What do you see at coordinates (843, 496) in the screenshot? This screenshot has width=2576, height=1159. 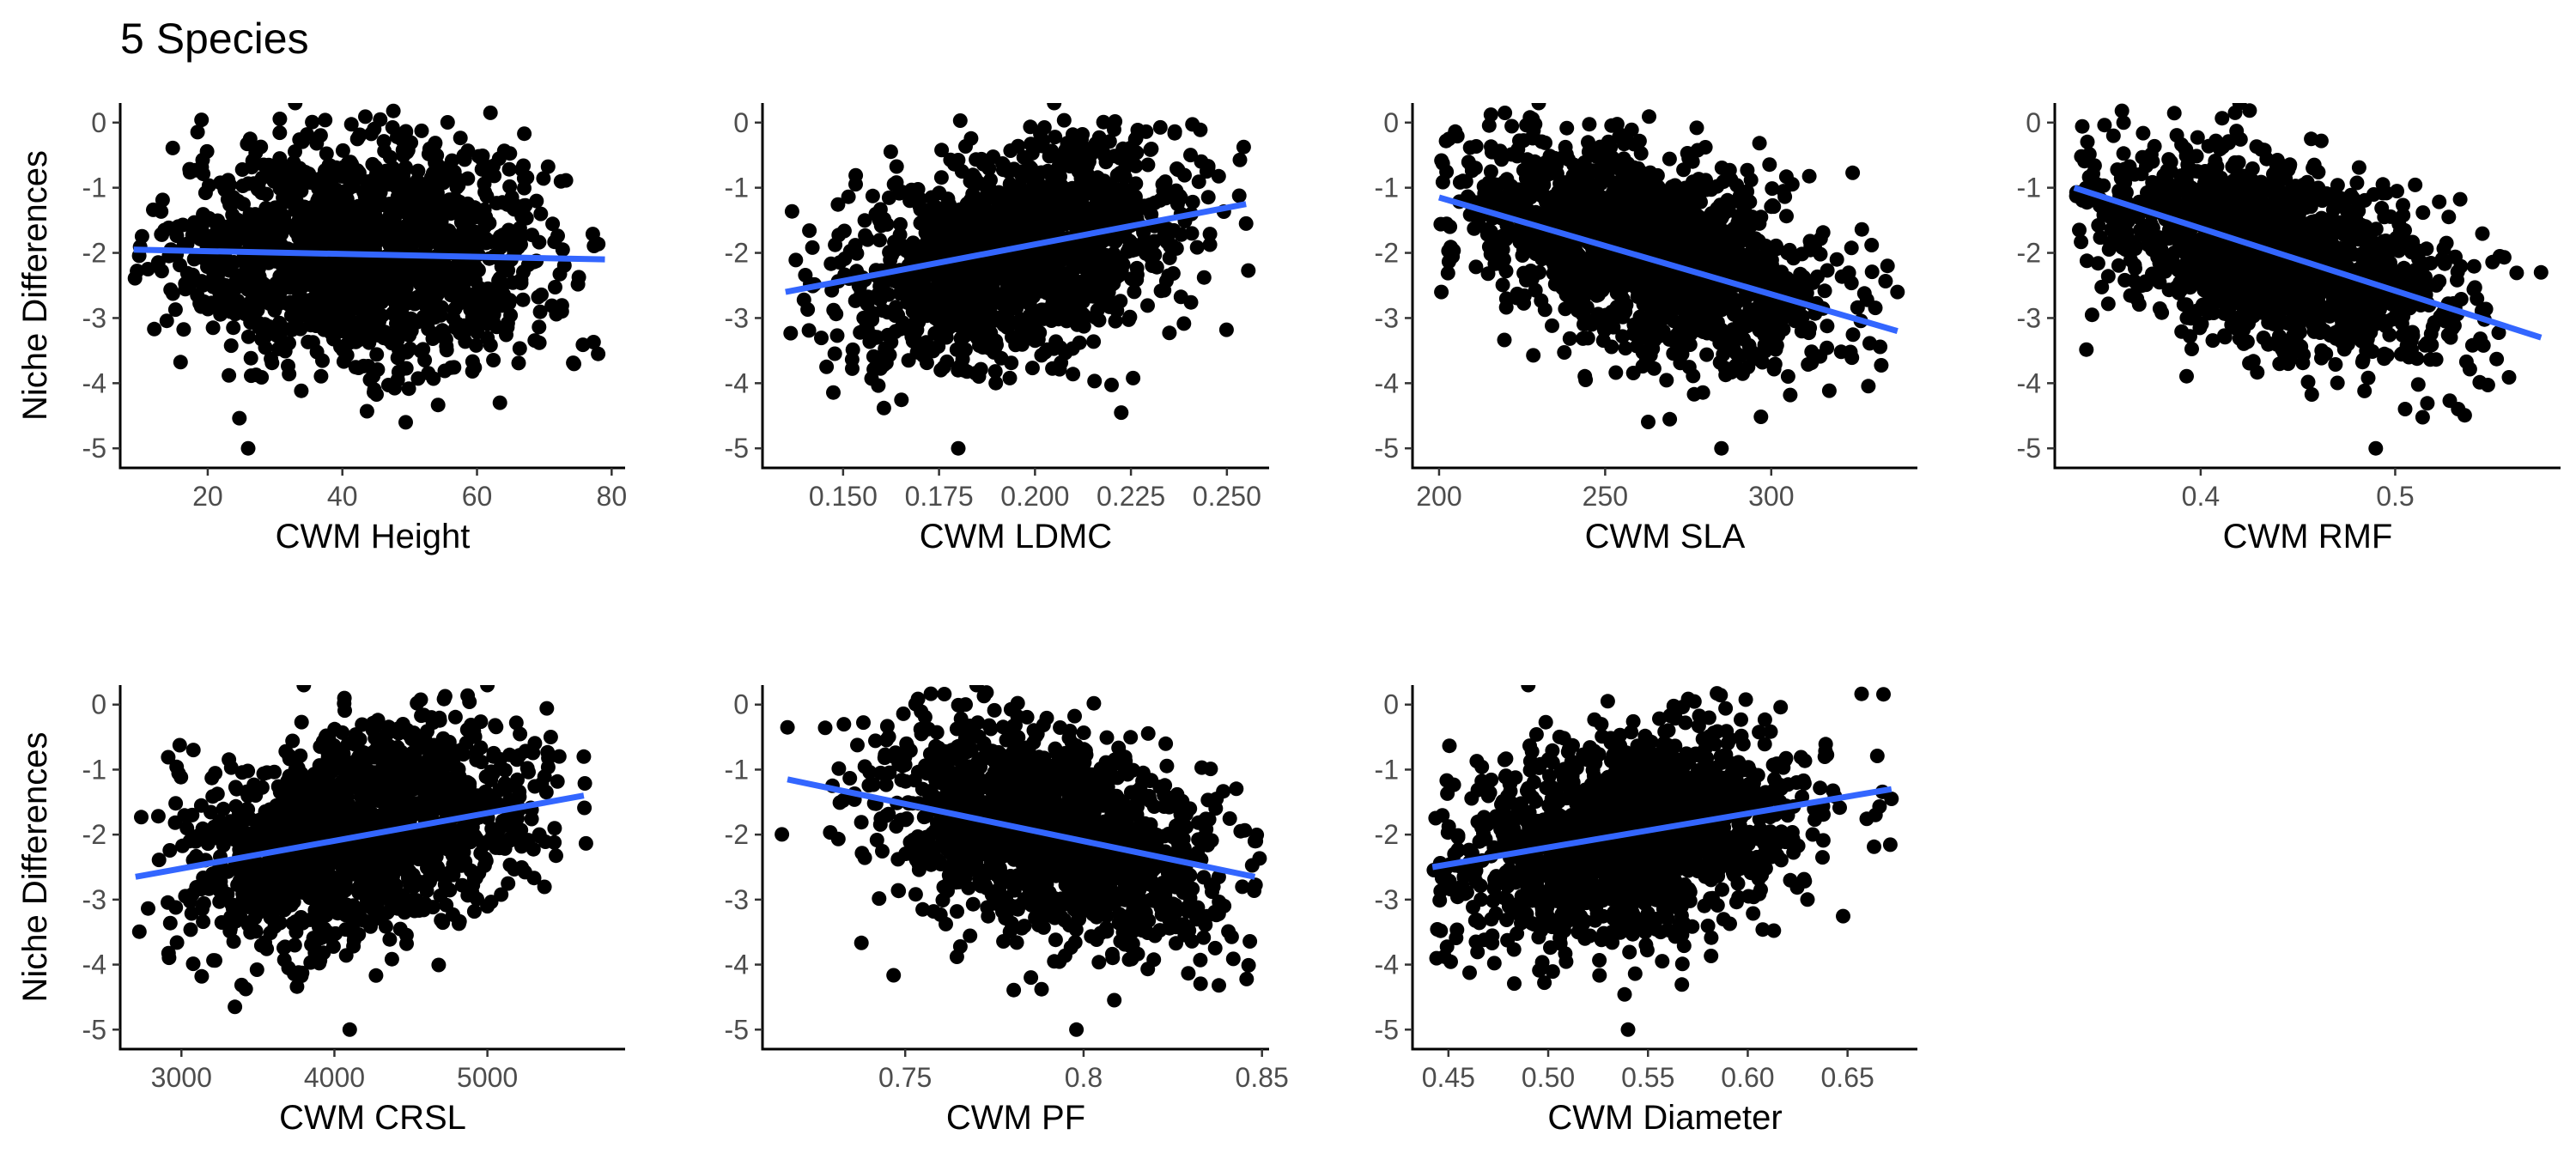 I see `x-tick-label: 0.150` at bounding box center [843, 496].